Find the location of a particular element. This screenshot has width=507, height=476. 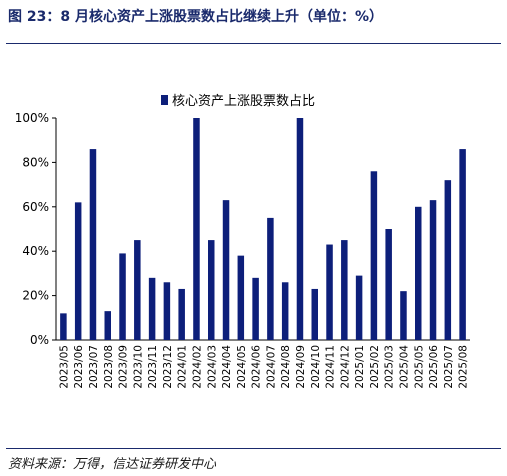

legend-label: 核心资产上涨股票数占比 is located at coordinates (243, 101).